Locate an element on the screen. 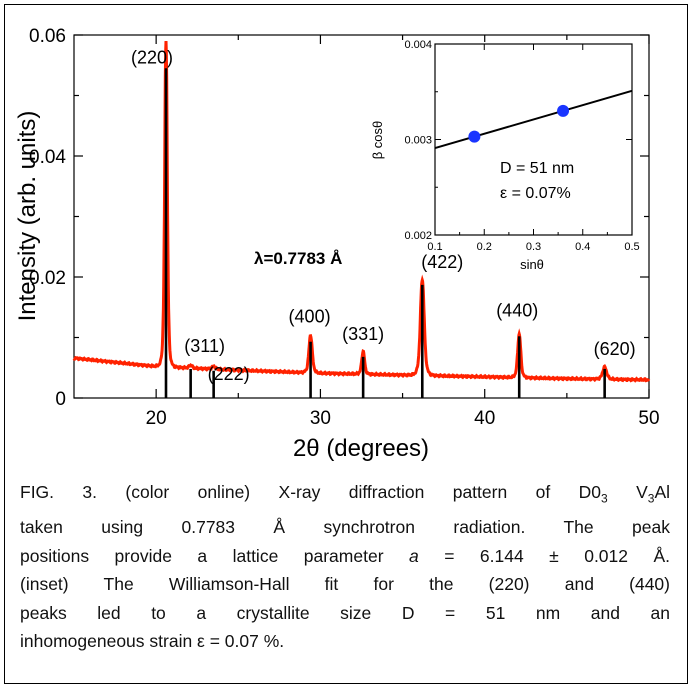  inset-x-ticks: 0.1 0.2 0.3 0.4 0.5 is located at coordinates (533, 148).